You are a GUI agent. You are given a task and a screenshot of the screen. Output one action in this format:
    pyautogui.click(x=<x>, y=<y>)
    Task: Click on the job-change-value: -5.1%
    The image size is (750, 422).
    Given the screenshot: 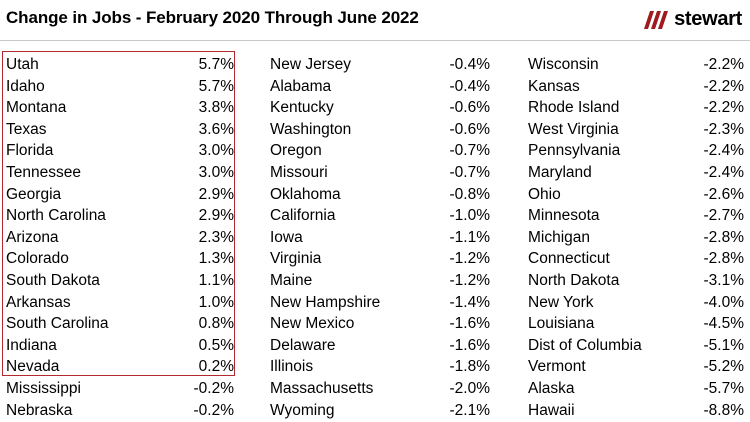 What is the action you would take?
    pyautogui.click(x=724, y=345)
    